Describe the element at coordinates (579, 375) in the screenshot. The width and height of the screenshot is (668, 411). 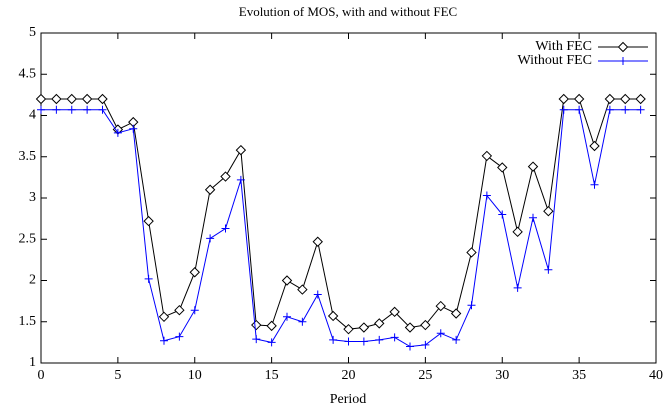
I see `x-tick-label: 35` at that location.